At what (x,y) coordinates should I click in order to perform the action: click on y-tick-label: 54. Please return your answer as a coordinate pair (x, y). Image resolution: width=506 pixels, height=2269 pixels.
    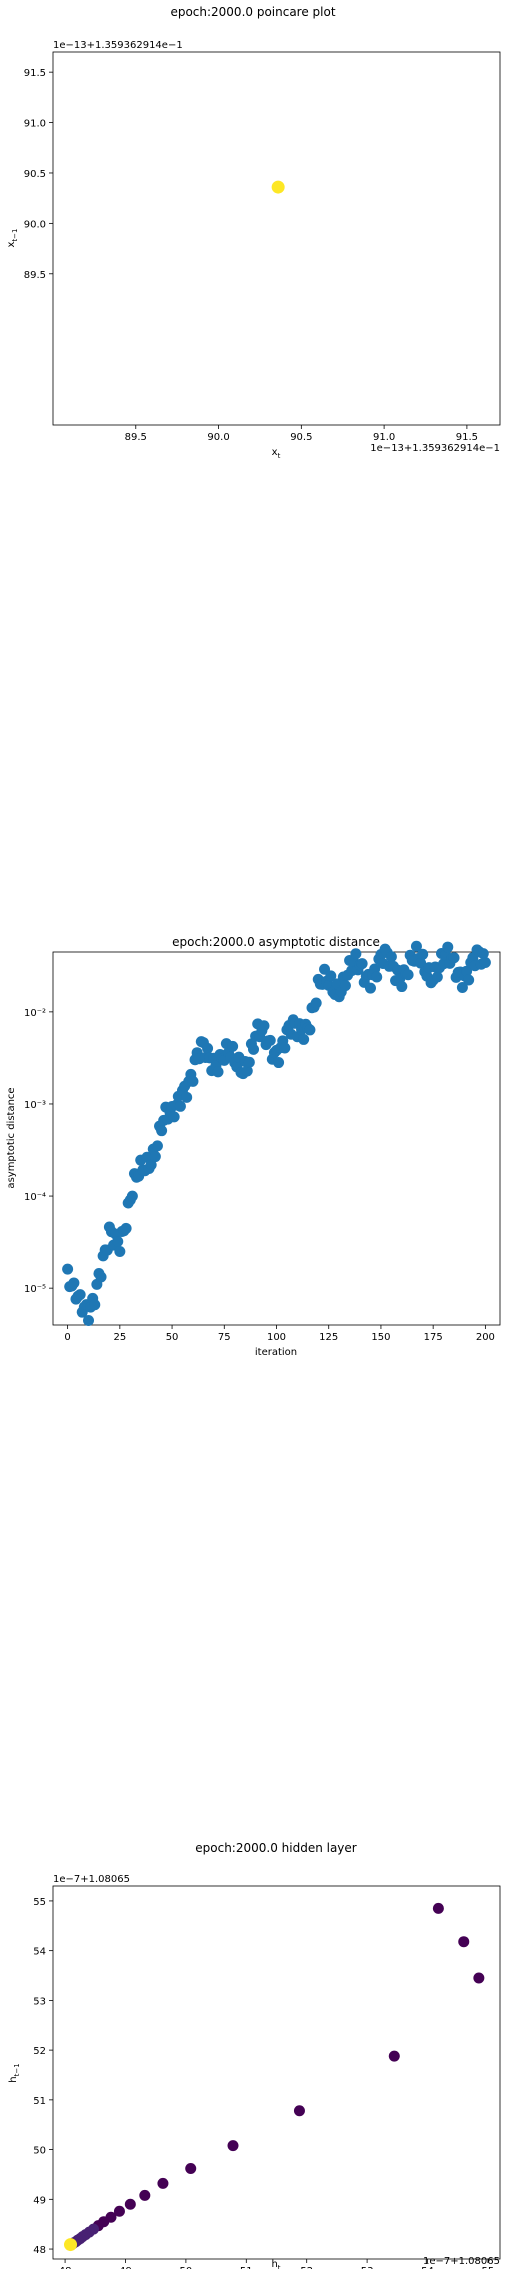
    Looking at the image, I should click on (39, 1952).